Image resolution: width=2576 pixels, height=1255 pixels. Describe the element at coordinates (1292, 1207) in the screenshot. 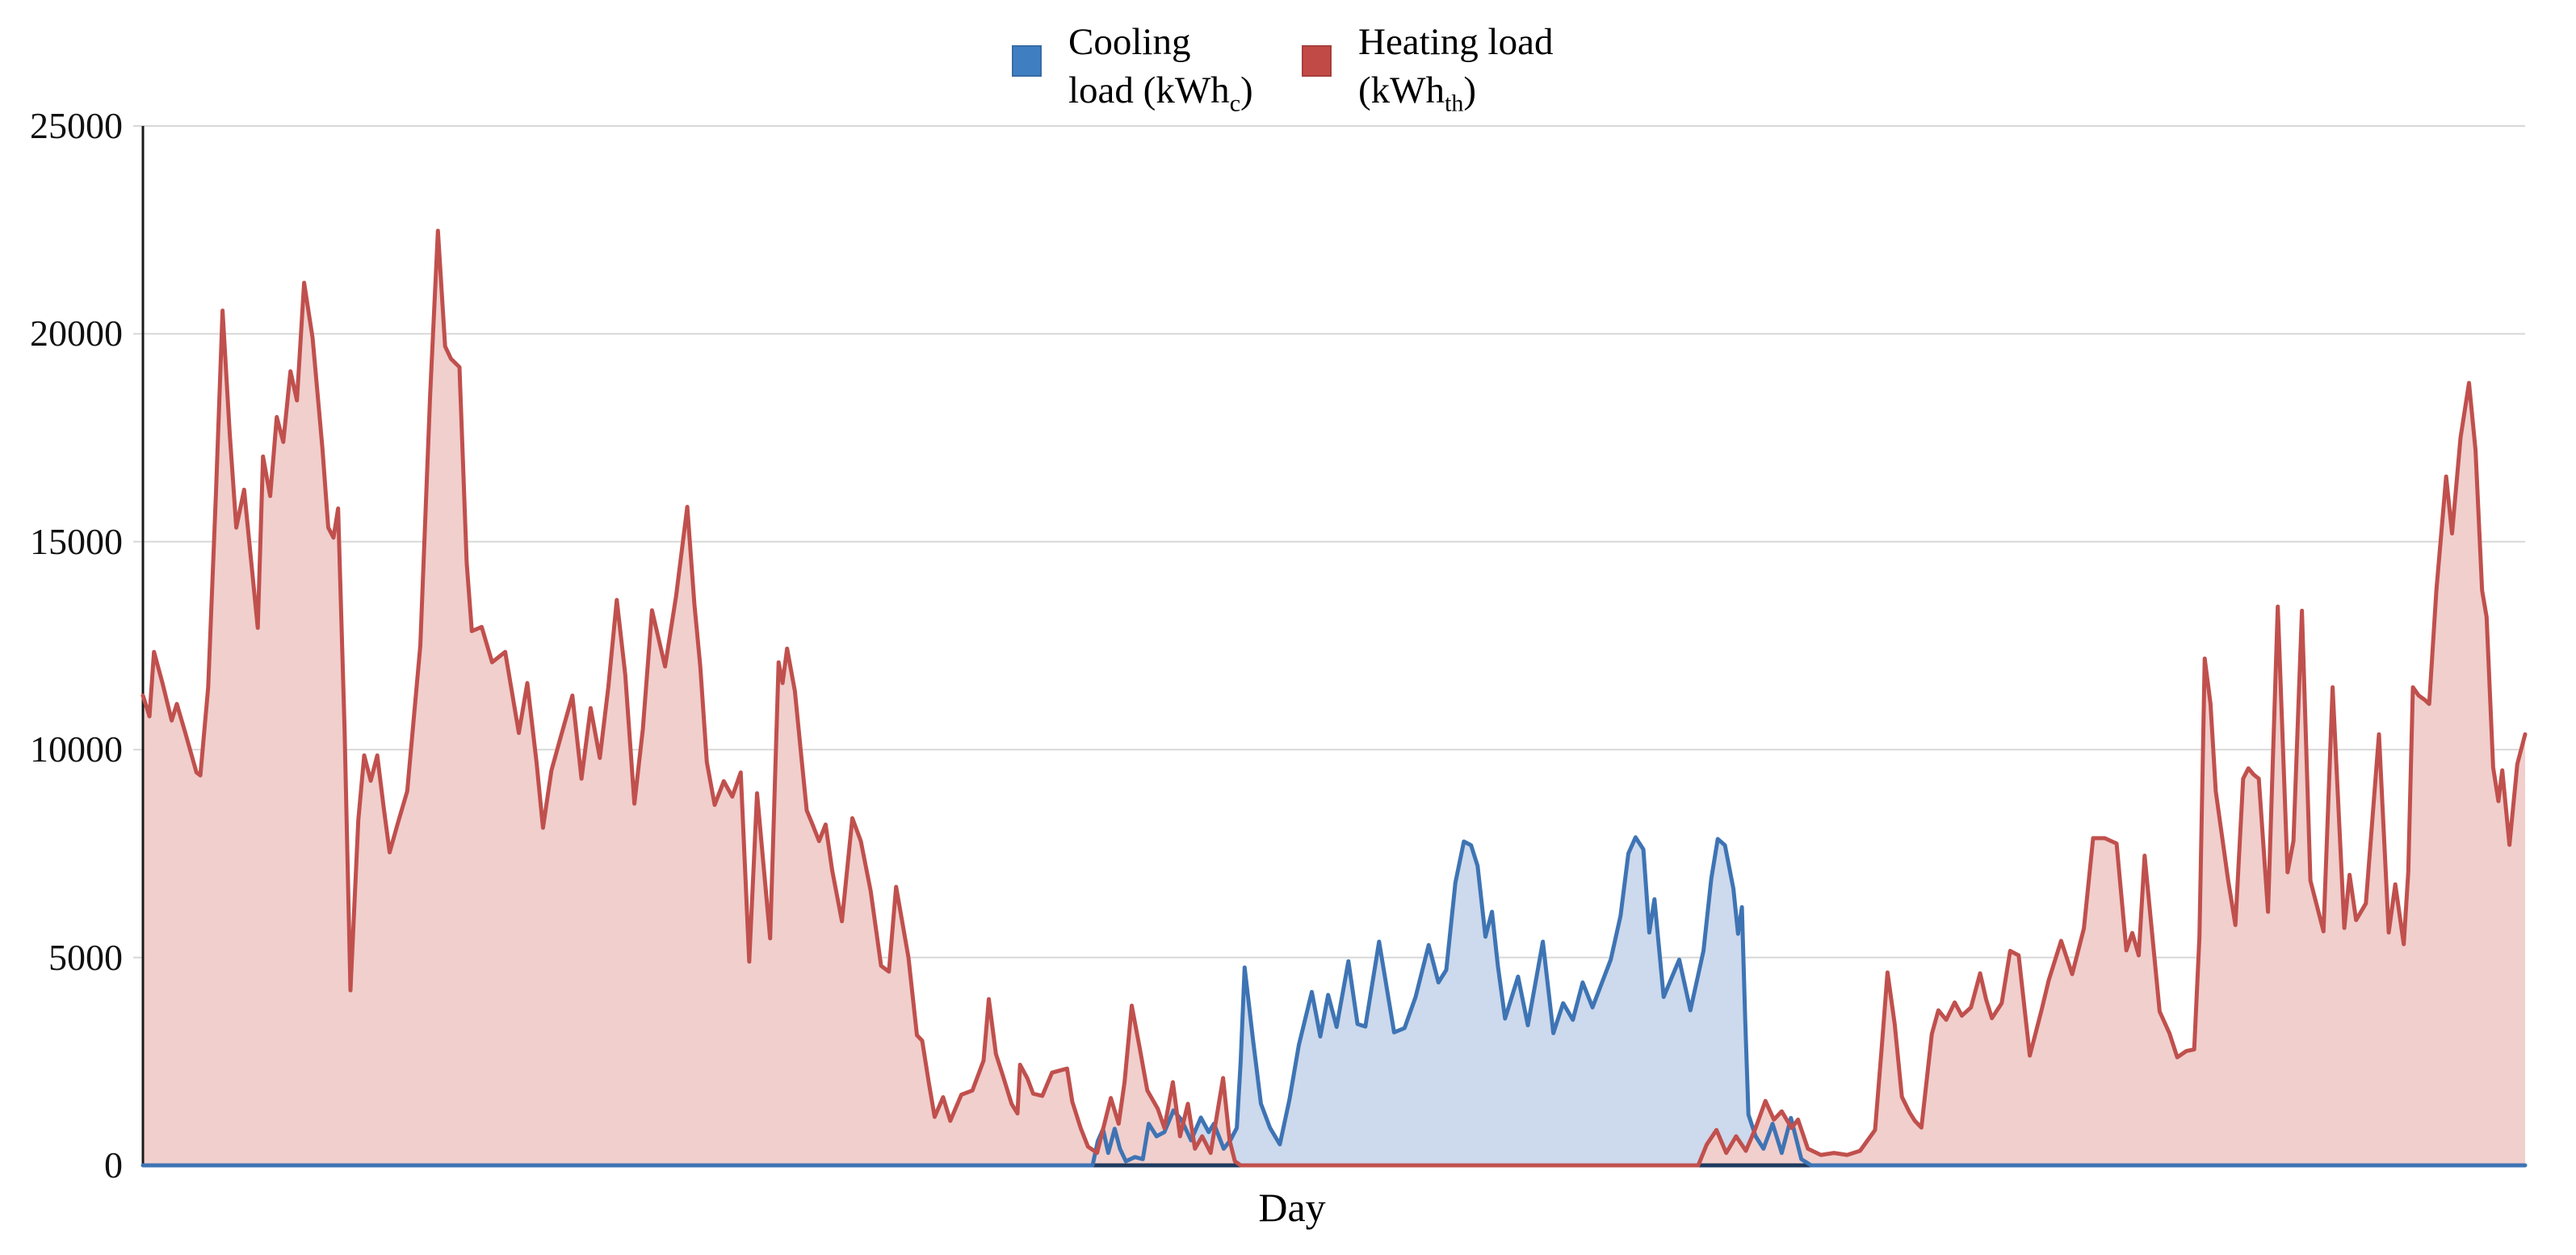

I see `x-axis-title: Day` at that location.